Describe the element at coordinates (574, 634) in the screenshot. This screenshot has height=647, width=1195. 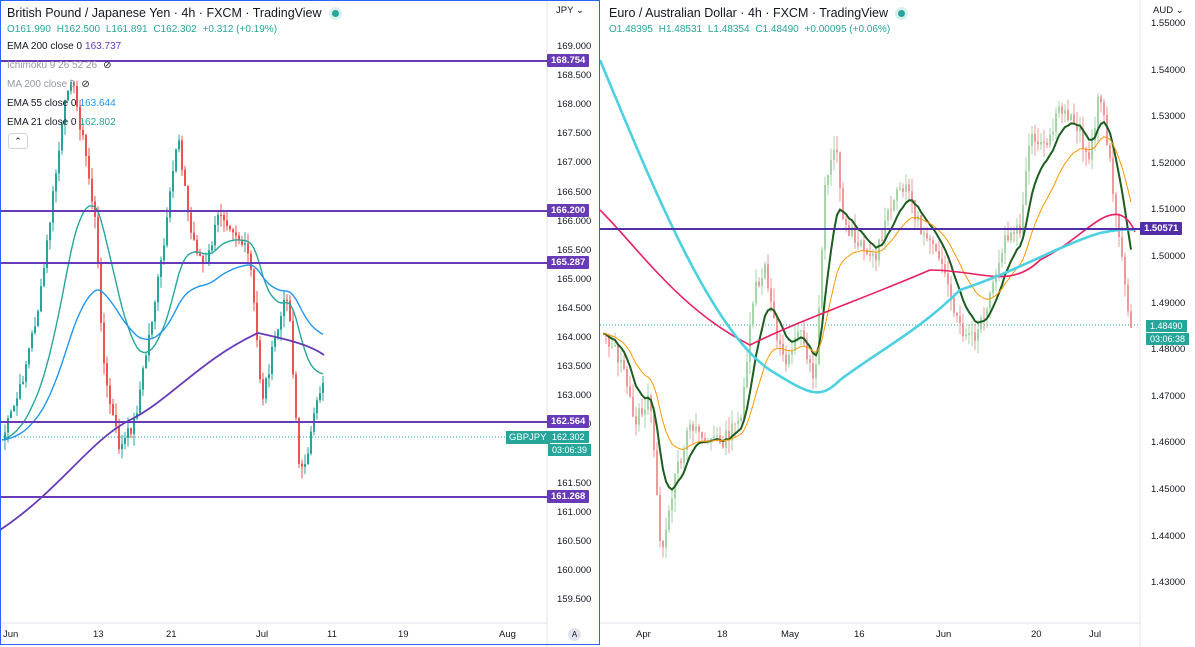
I see `auto-scale-button: A` at that location.